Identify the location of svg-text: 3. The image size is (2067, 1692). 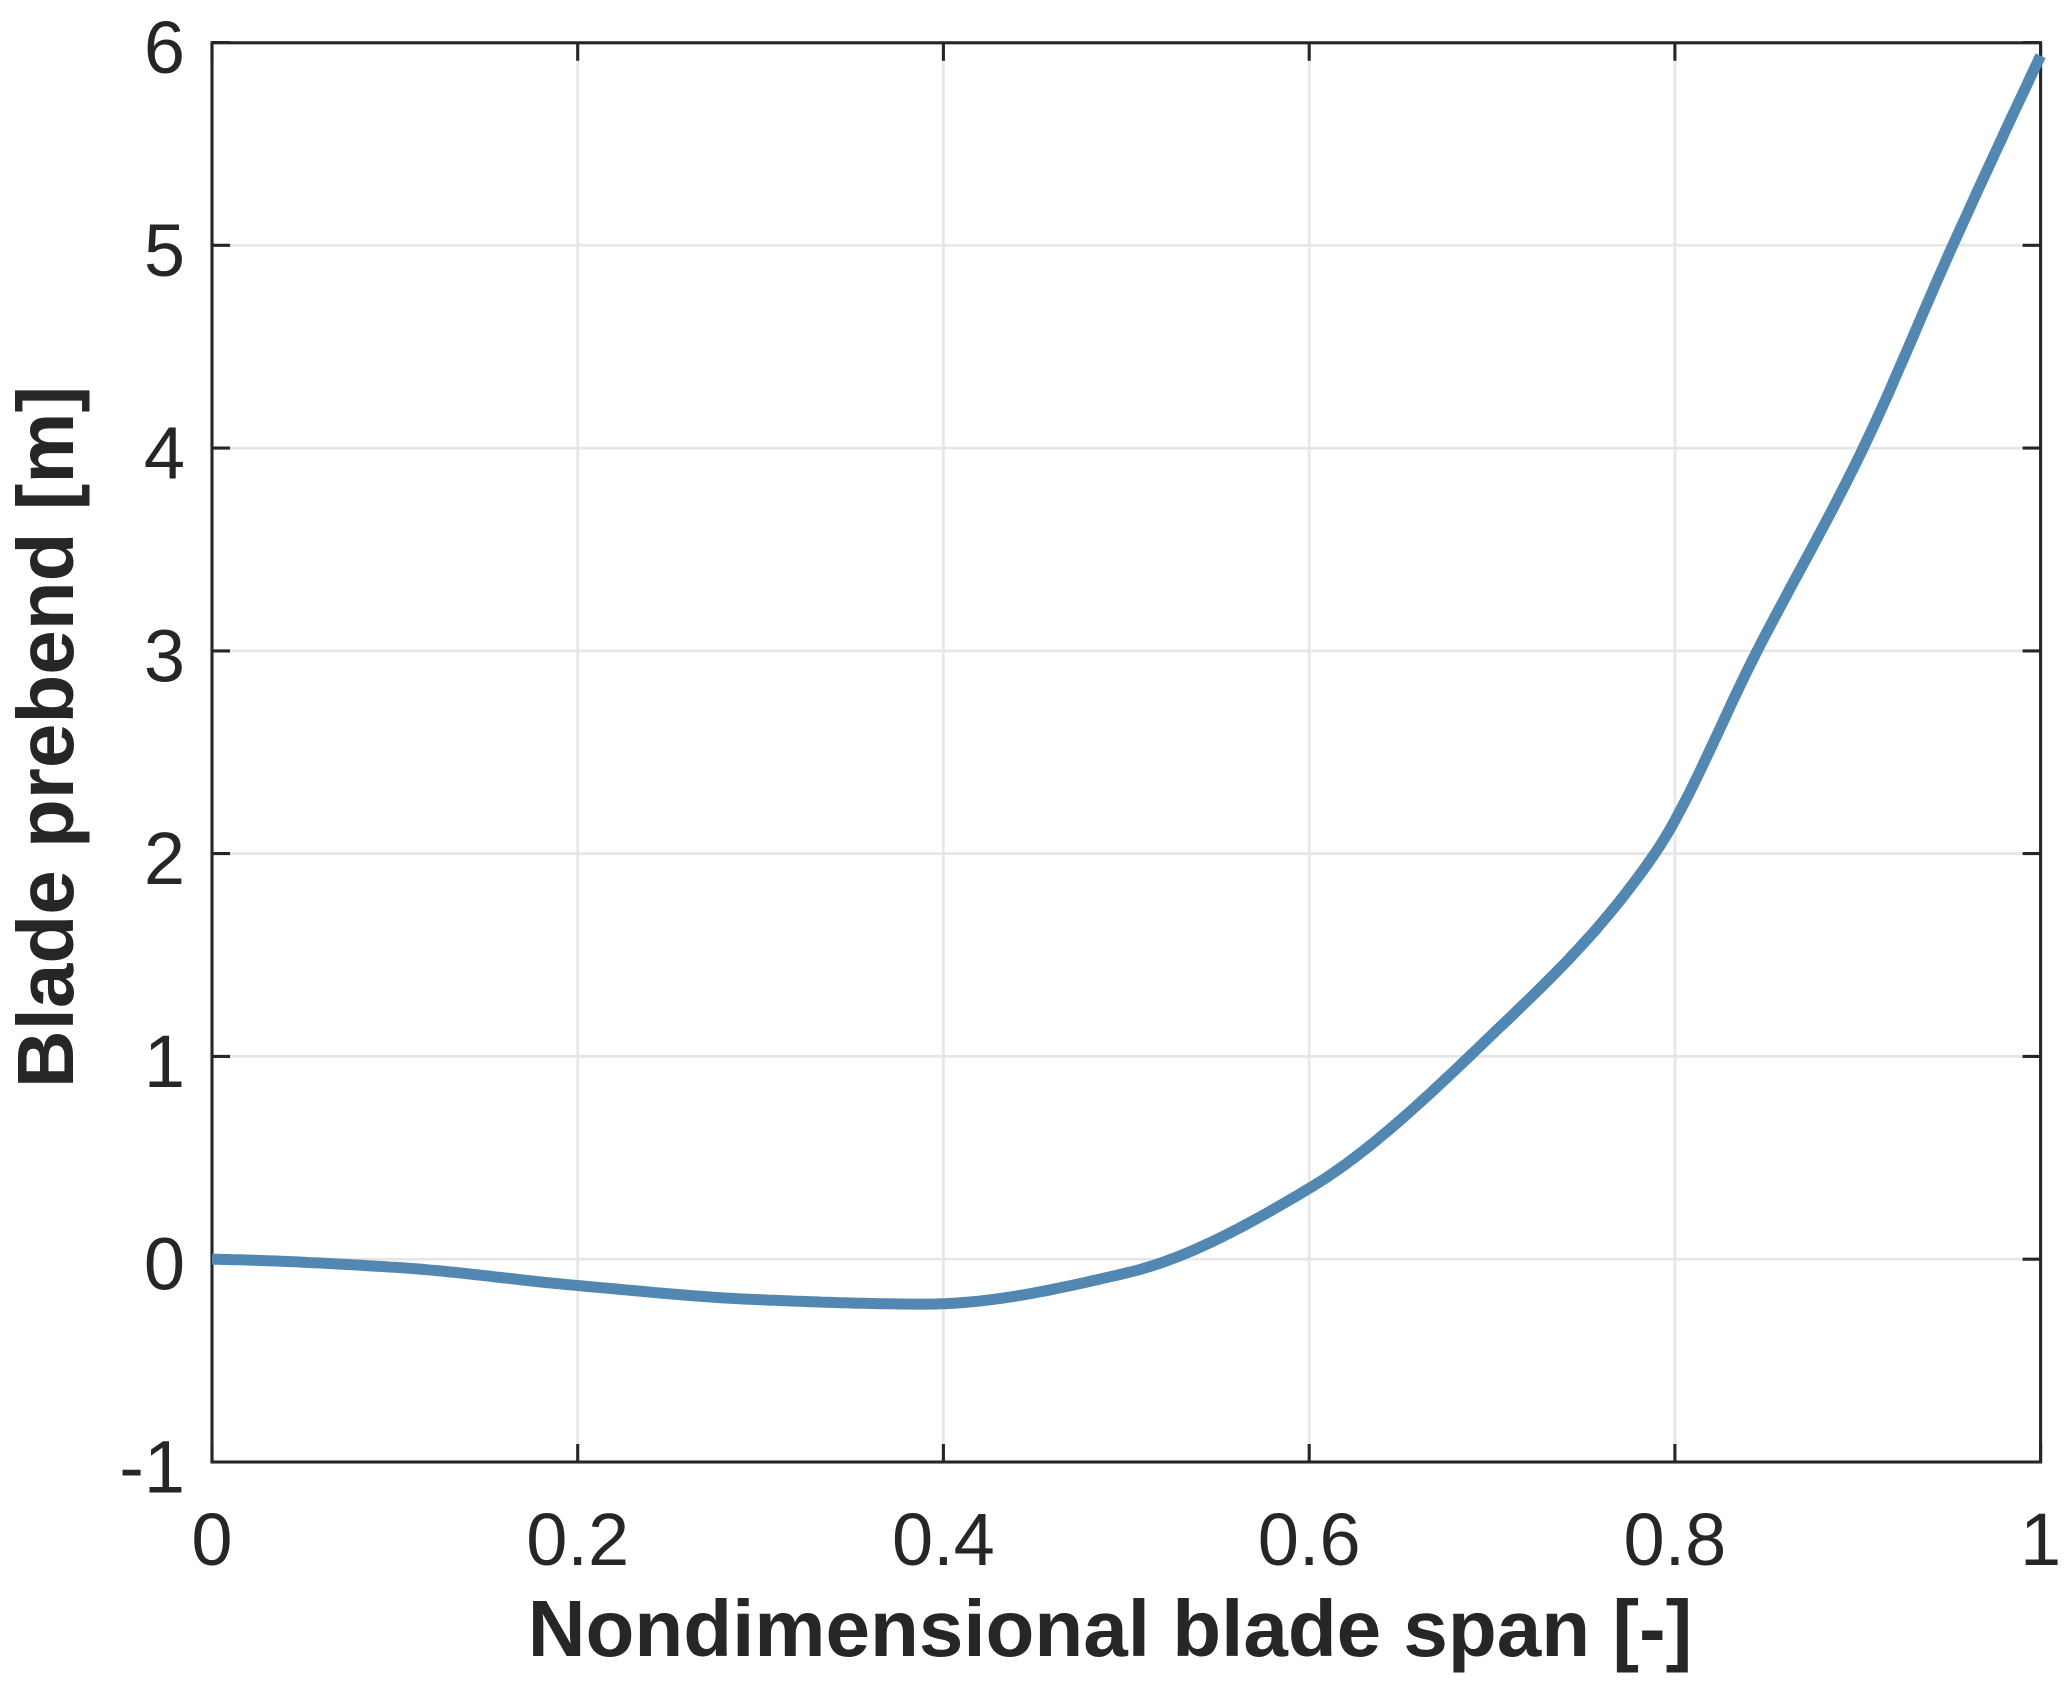
(164, 655).